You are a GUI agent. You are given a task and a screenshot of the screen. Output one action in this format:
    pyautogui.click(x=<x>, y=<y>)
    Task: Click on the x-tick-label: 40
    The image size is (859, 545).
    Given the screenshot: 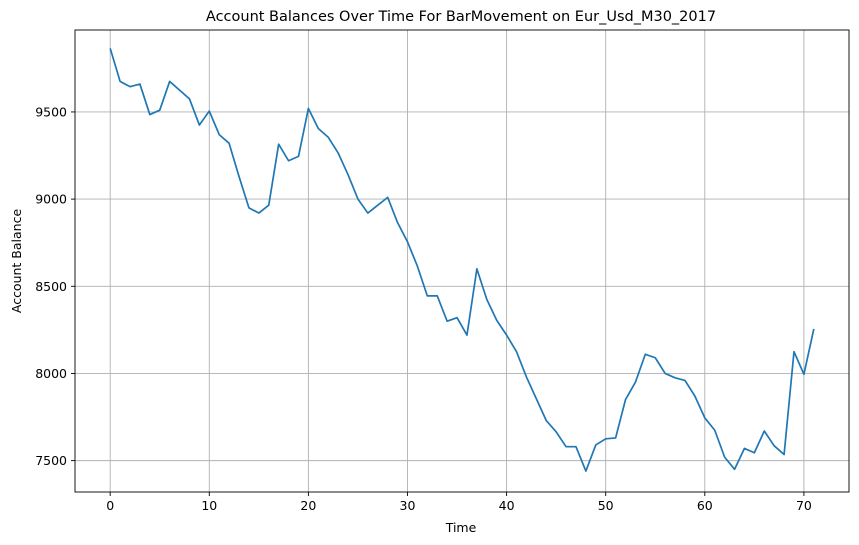 What is the action you would take?
    pyautogui.click(x=507, y=505)
    